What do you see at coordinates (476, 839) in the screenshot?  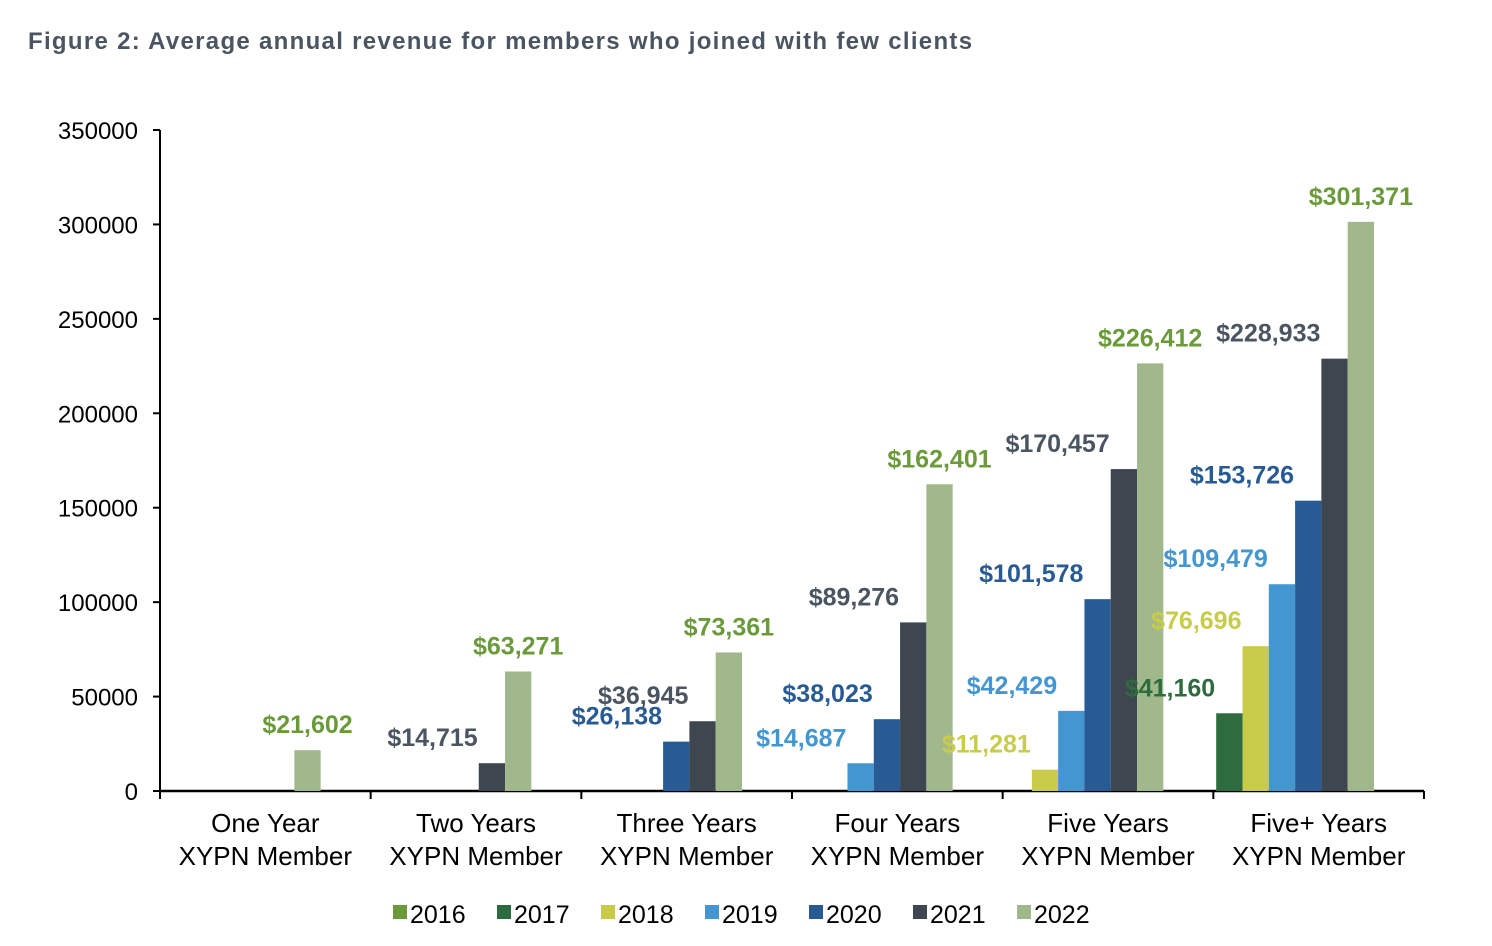 I see `x-tick-label: Two Years XYPN Member` at bounding box center [476, 839].